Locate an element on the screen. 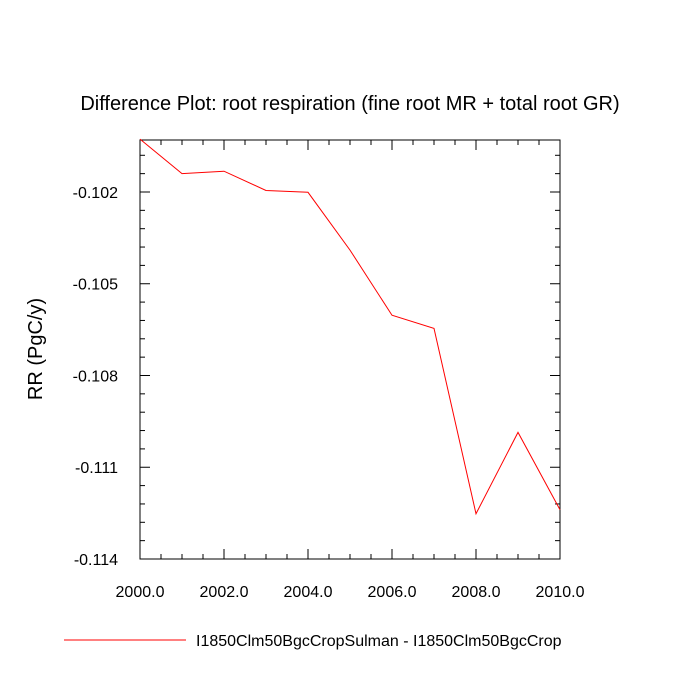 Image resolution: width=700 pixels, height=700 pixels. x-tick-label: 2000.0 is located at coordinates (140, 592).